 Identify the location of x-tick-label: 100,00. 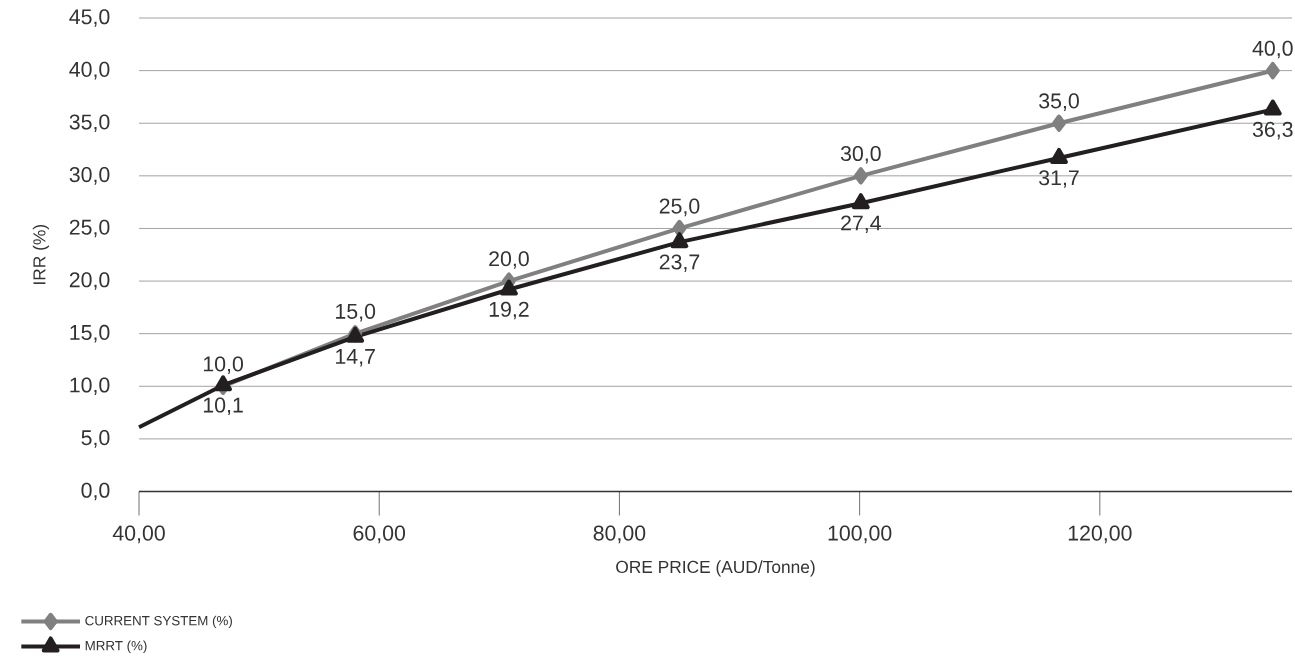
(860, 534).